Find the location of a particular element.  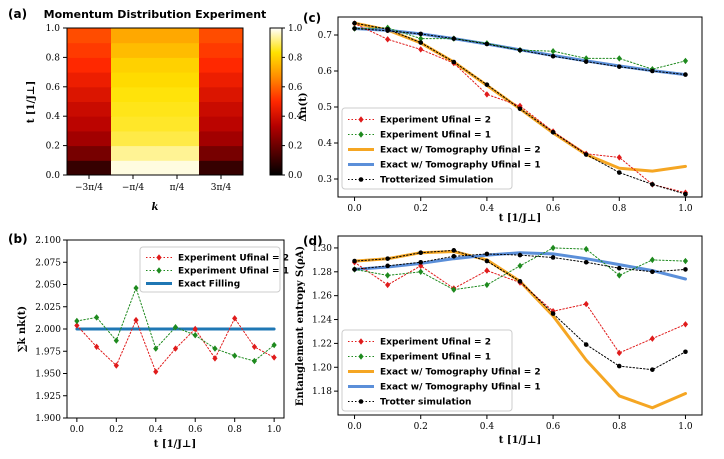

simulation-branch-0-line is located at coordinates (520, 263).